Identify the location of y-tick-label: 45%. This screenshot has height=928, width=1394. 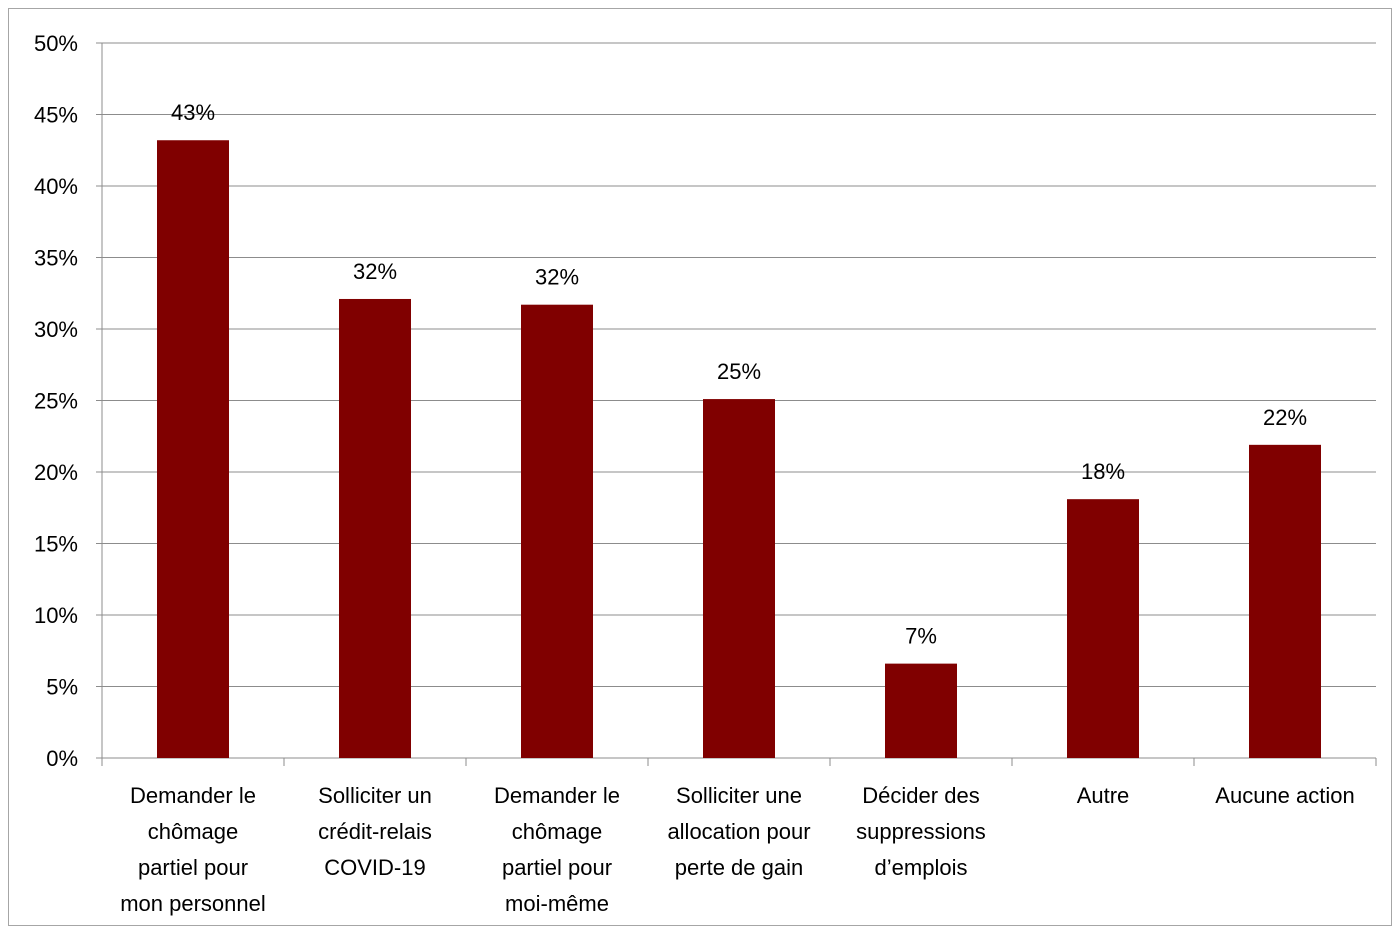
(56, 115).